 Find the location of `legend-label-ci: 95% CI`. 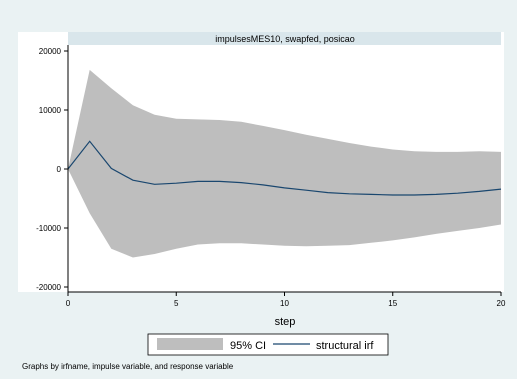

legend-label-ci: 95% CI is located at coordinates (248, 346).